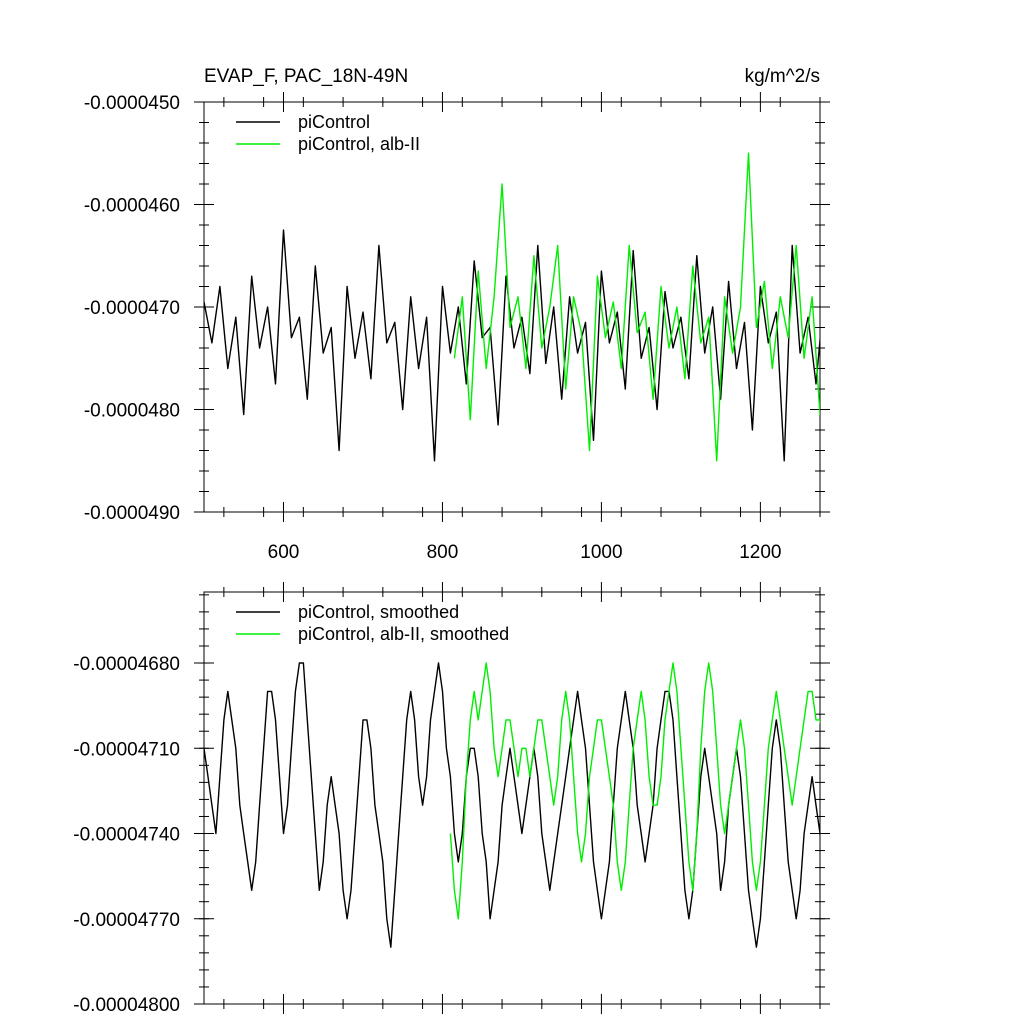  What do you see at coordinates (126, 749) in the screenshot?
I see `y-tick-label: -0.00004710` at bounding box center [126, 749].